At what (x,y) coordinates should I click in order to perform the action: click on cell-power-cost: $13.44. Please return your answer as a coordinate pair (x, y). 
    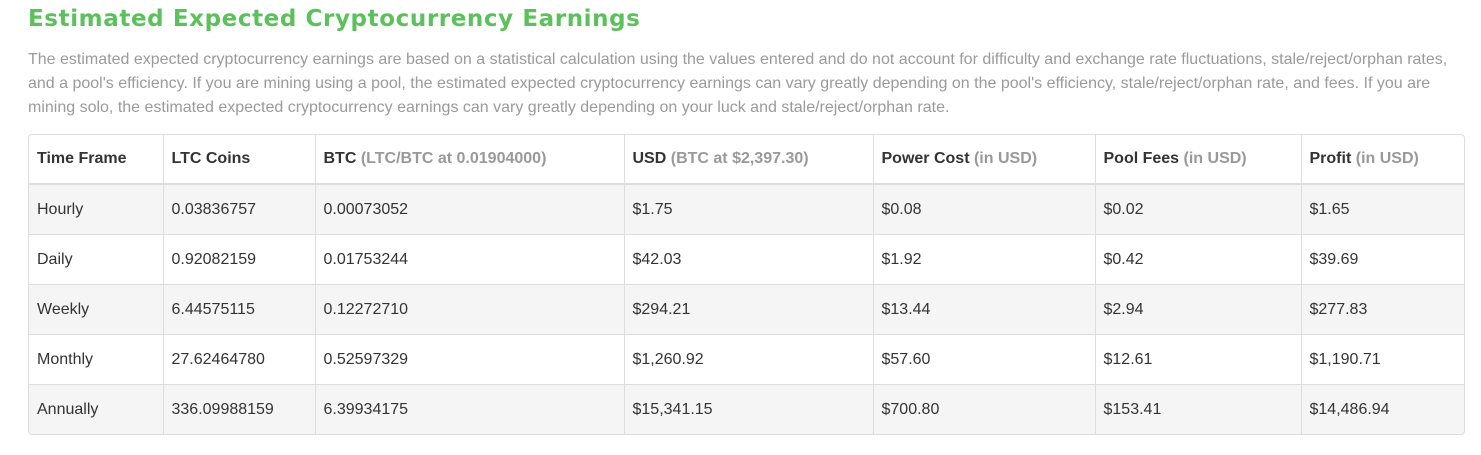
    Looking at the image, I should click on (983, 309).